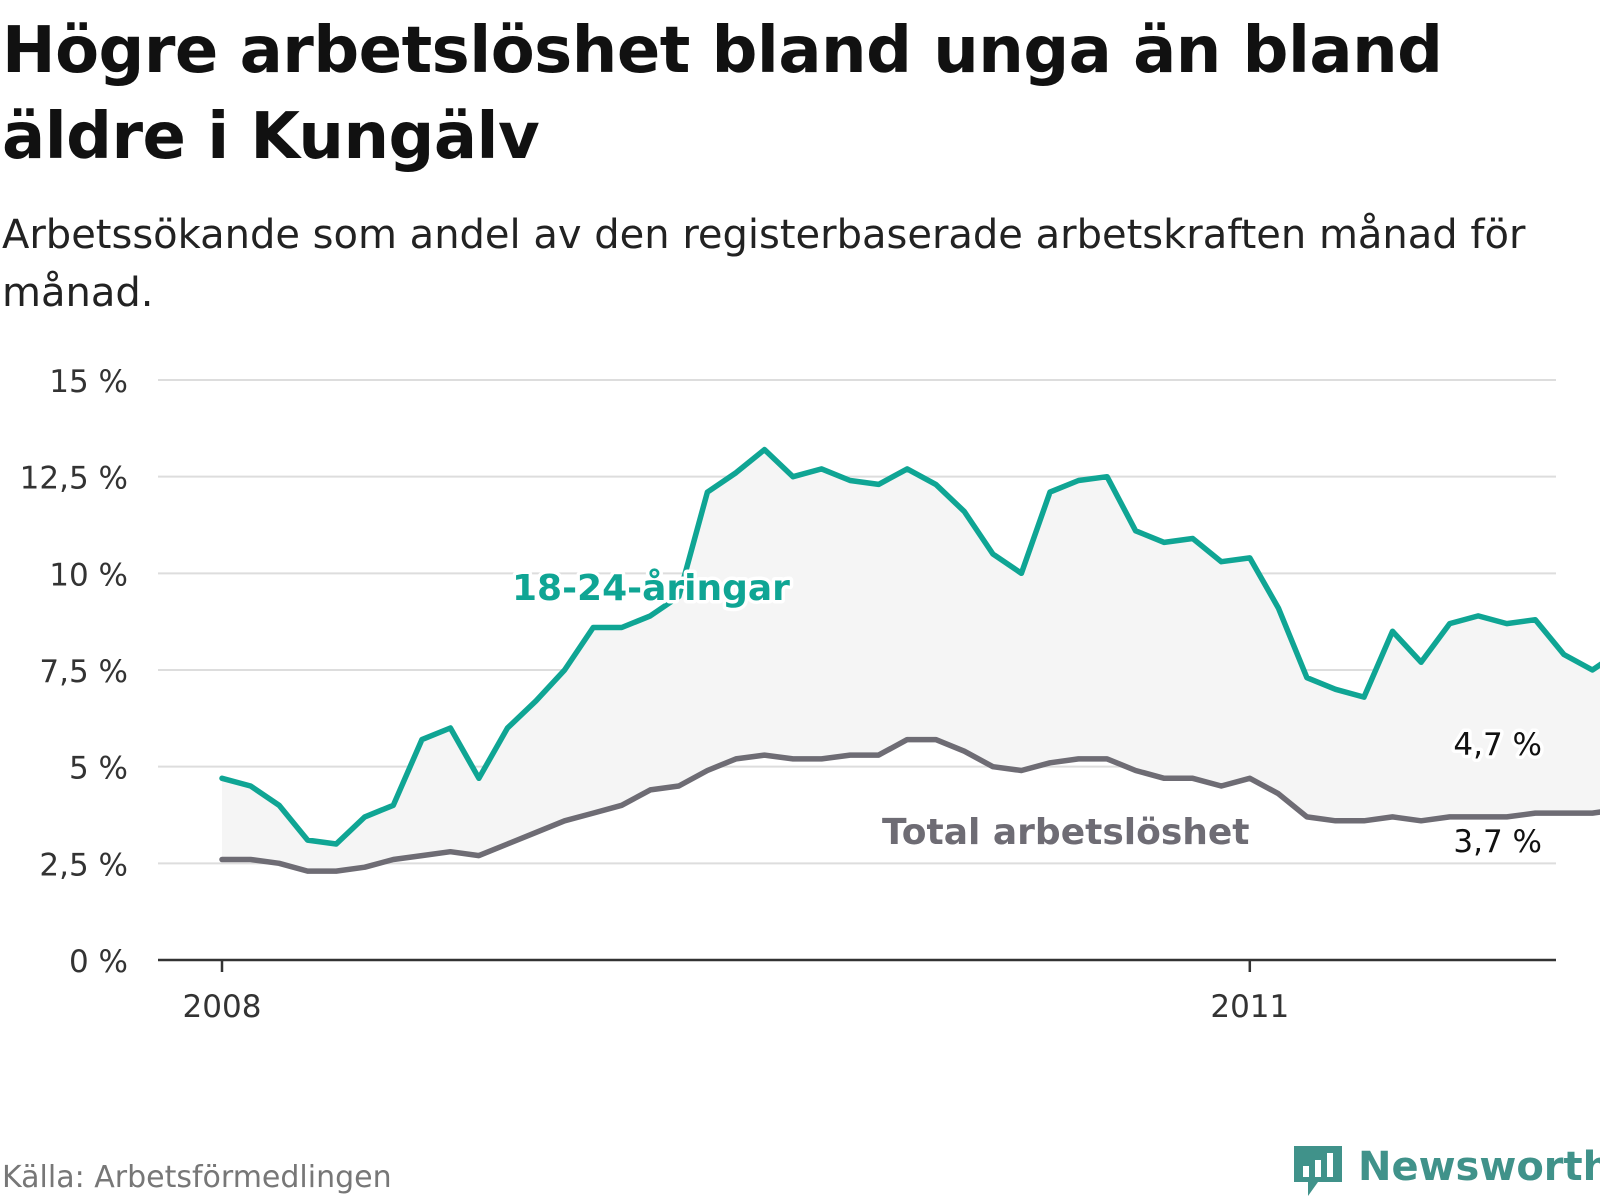 The width and height of the screenshot is (1600, 1200). Describe the element at coordinates (1318, 1171) in the screenshot. I see `bar-chart-speech-bubble-icon` at that location.